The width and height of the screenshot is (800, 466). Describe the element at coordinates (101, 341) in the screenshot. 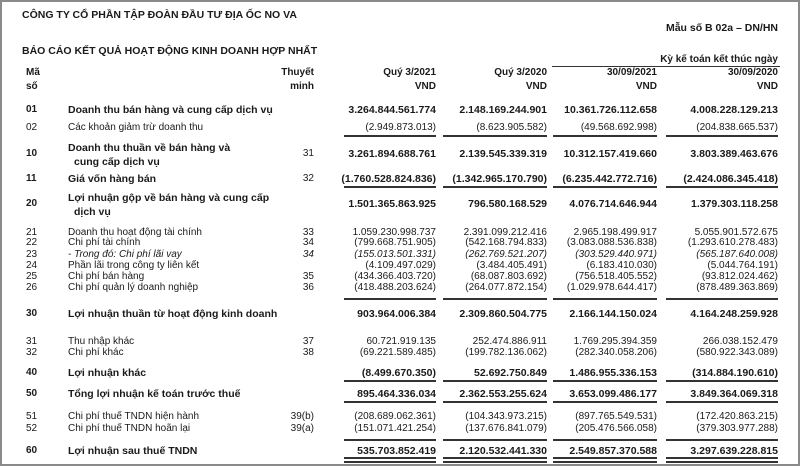

I see `row-label: Thu nhập khác` at that location.